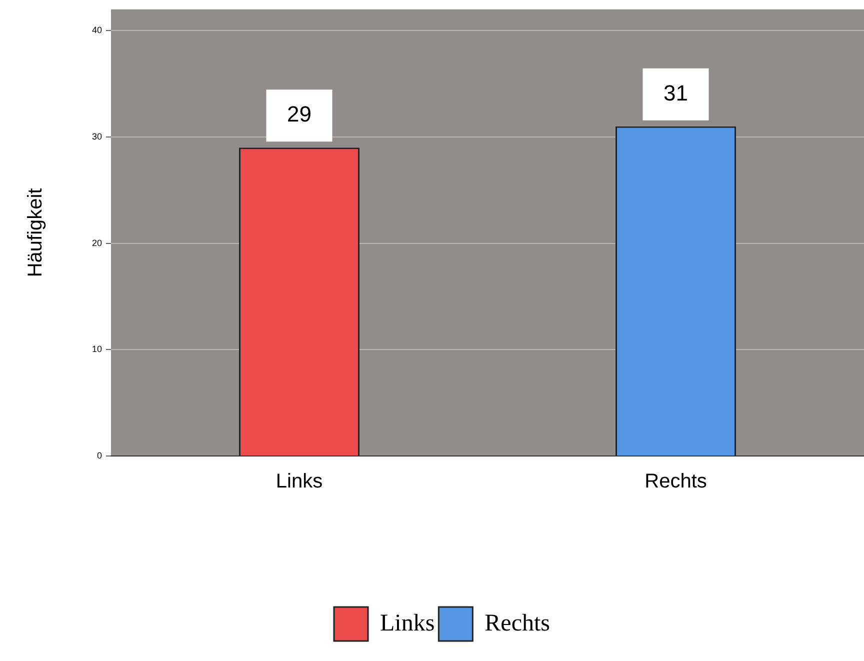  I want to click on y-tick-label: 10, so click(97, 349).